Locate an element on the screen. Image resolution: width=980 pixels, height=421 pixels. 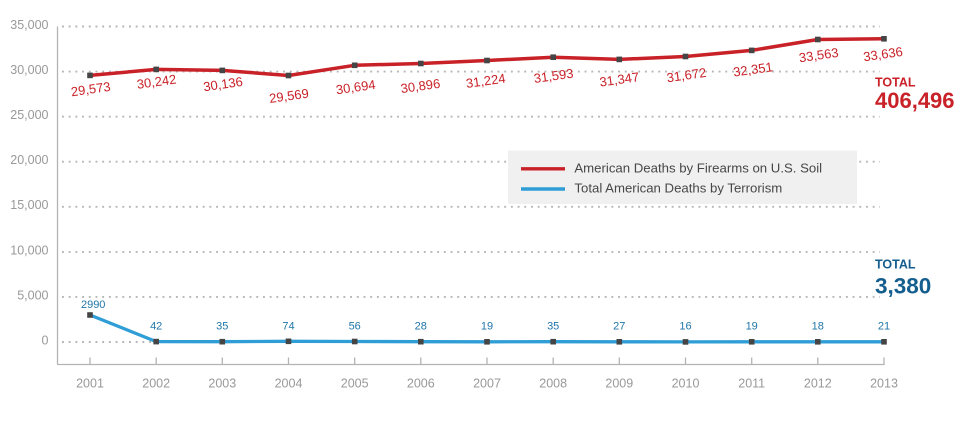
svg-text: 35,000 is located at coordinates (29, 25).